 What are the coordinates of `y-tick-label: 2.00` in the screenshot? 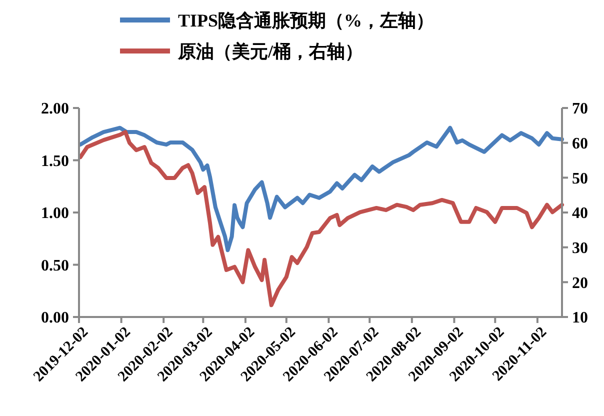 It's located at (55, 109).